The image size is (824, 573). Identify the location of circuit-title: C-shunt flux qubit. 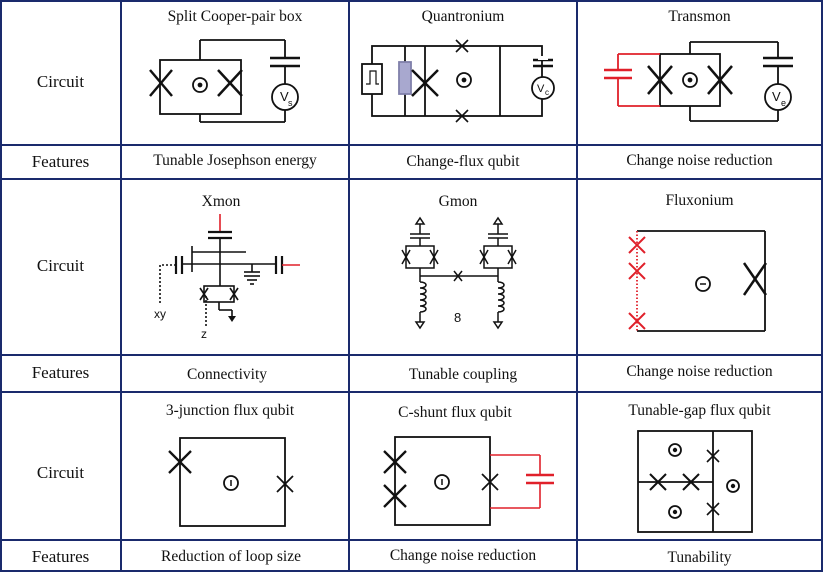
(455, 412).